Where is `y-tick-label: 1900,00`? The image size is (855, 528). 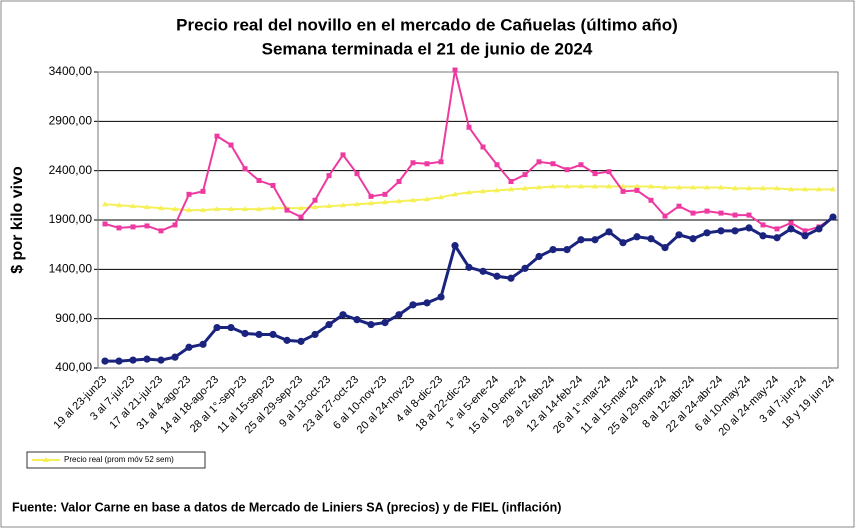 y-tick-label: 1900,00 is located at coordinates (71, 219).